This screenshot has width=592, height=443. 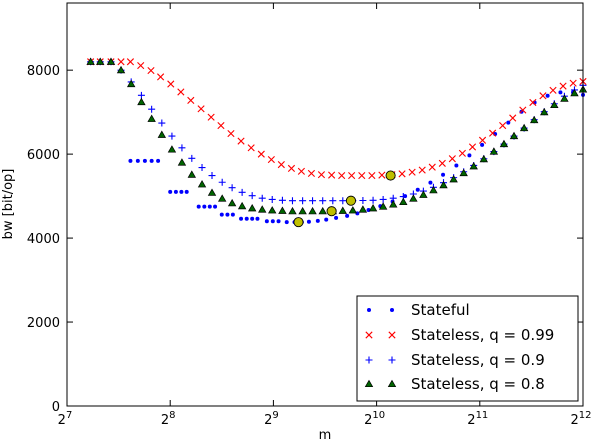 I want to click on y-tick-label-5: 8000, so click(x=43, y=71).